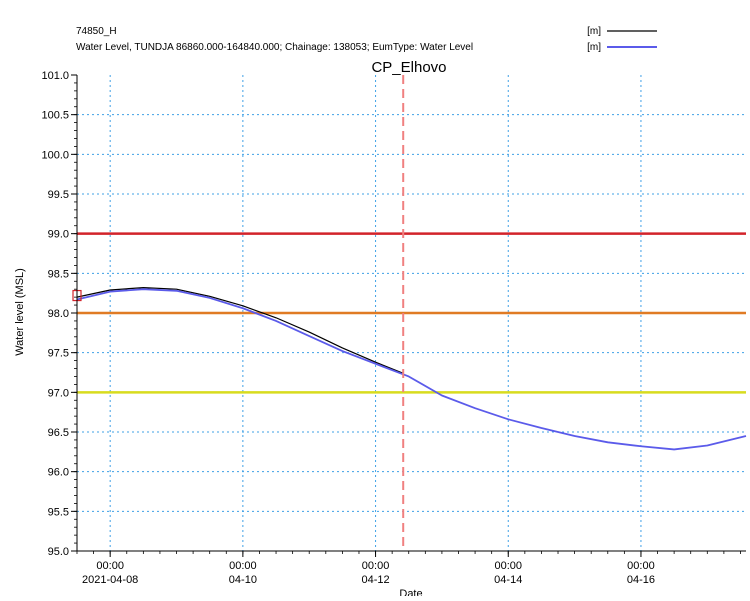  I want to click on y-tick-label: 96.0, so click(58, 473).